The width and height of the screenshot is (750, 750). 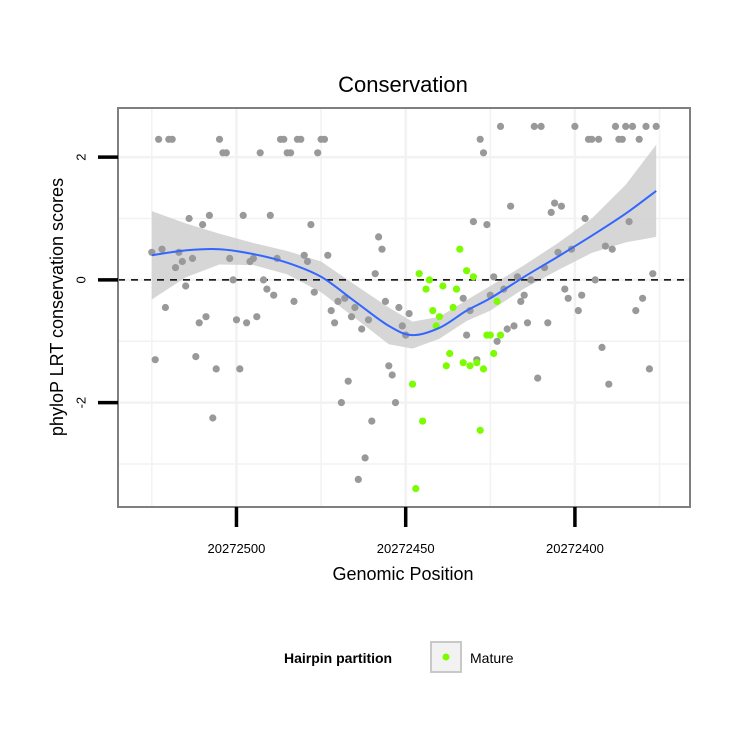 What do you see at coordinates (402, 574) in the screenshot?
I see `x-axis-title: Genomic Position` at bounding box center [402, 574].